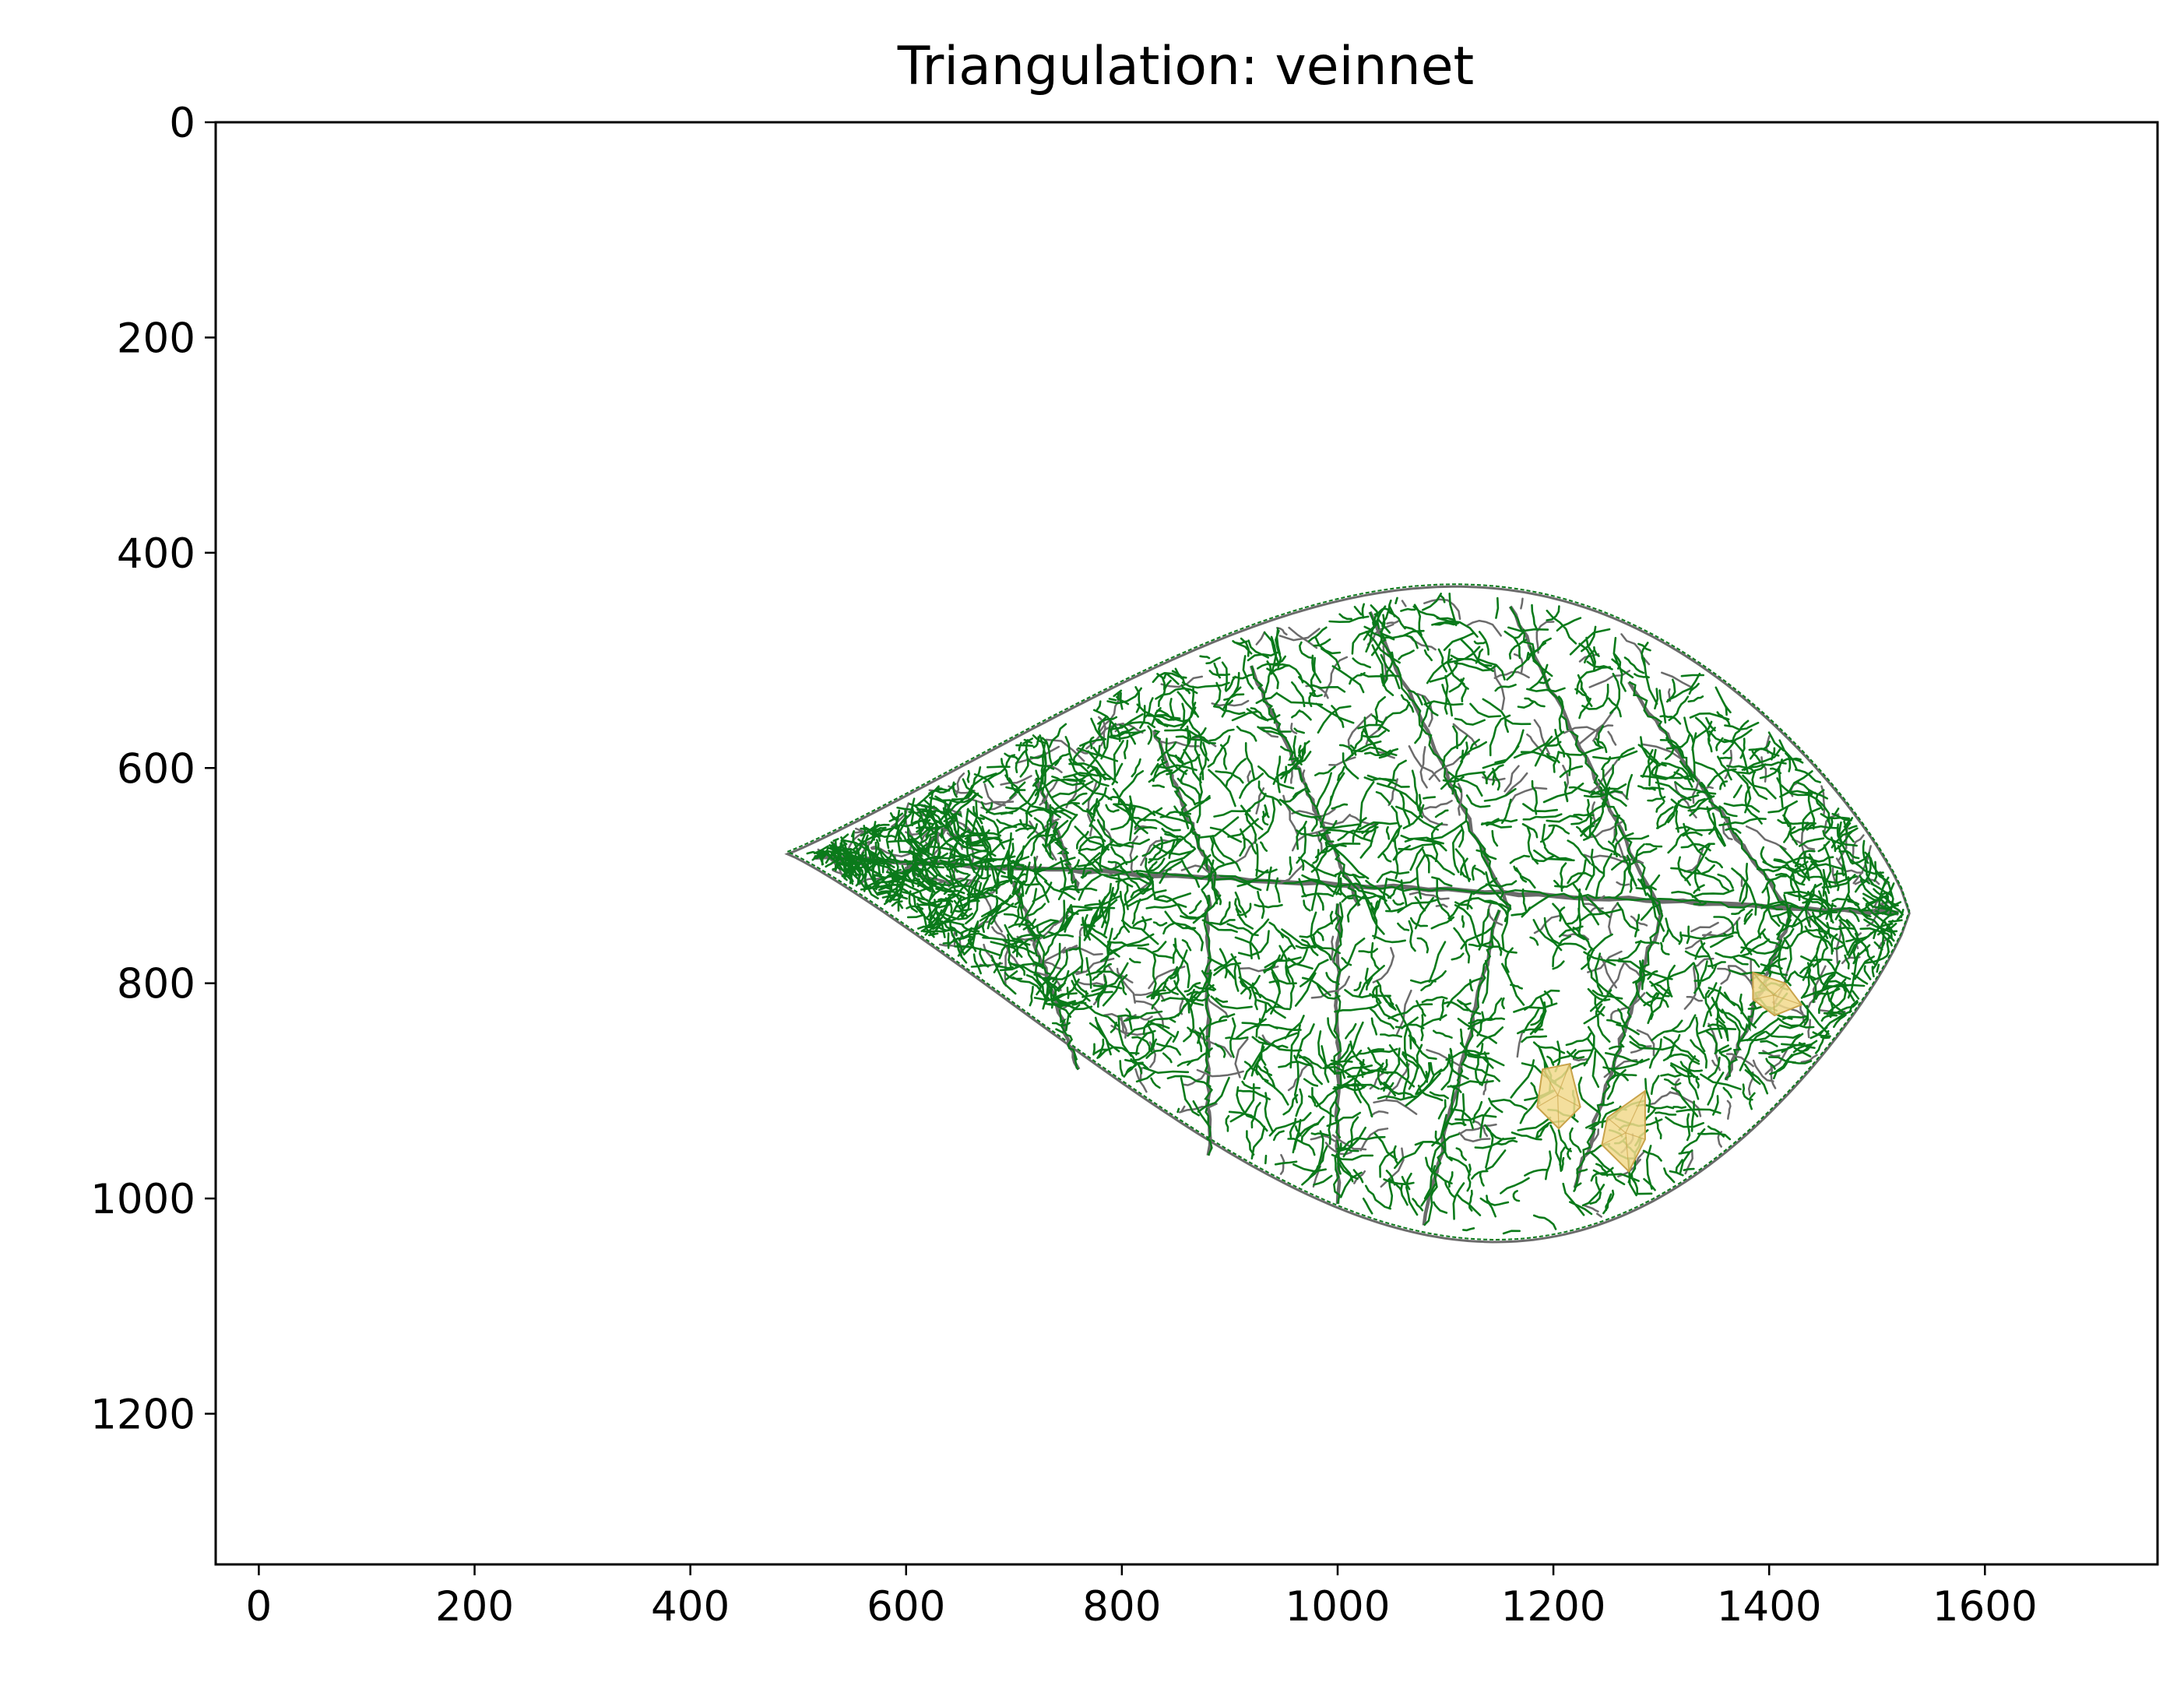  Describe the element at coordinates (1338, 1607) in the screenshot. I see `x-tick-label: 1000` at that location.